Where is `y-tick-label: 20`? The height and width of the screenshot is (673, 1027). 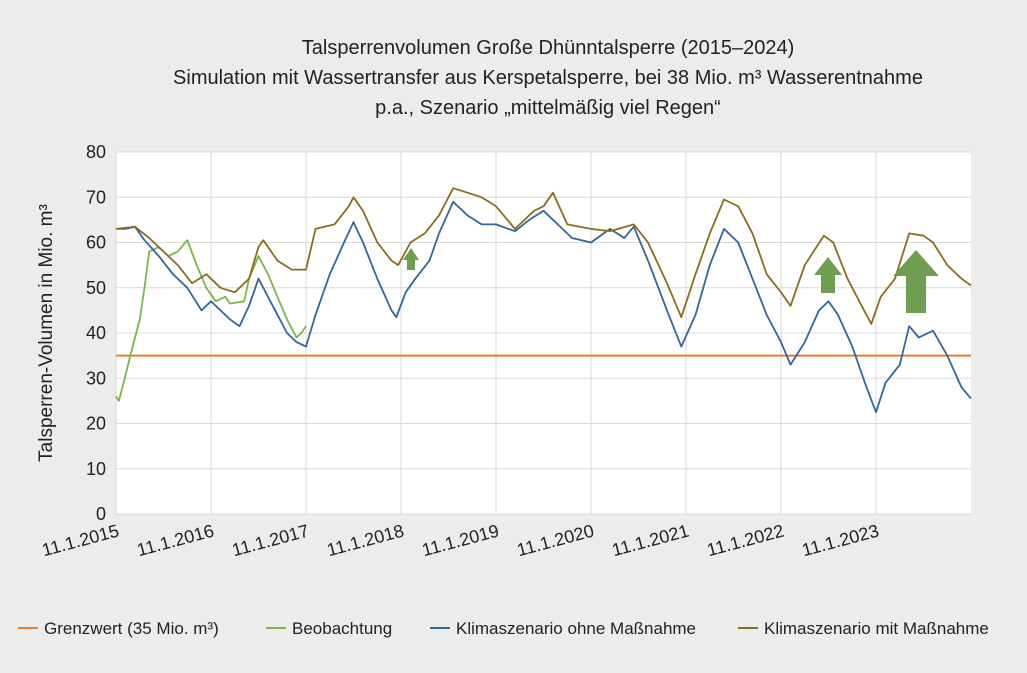 y-tick-label: 20 is located at coordinates (96, 424).